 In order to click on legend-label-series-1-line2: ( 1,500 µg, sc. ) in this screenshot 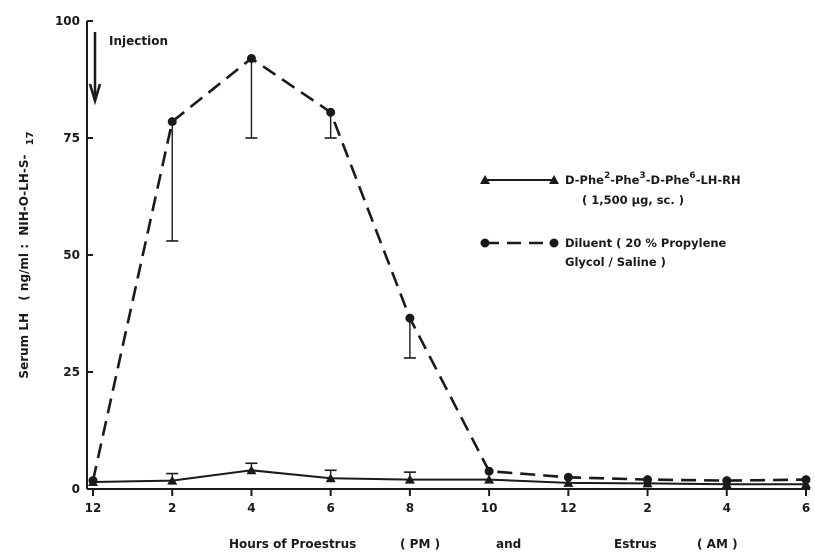, I will do `click(633, 200)`.